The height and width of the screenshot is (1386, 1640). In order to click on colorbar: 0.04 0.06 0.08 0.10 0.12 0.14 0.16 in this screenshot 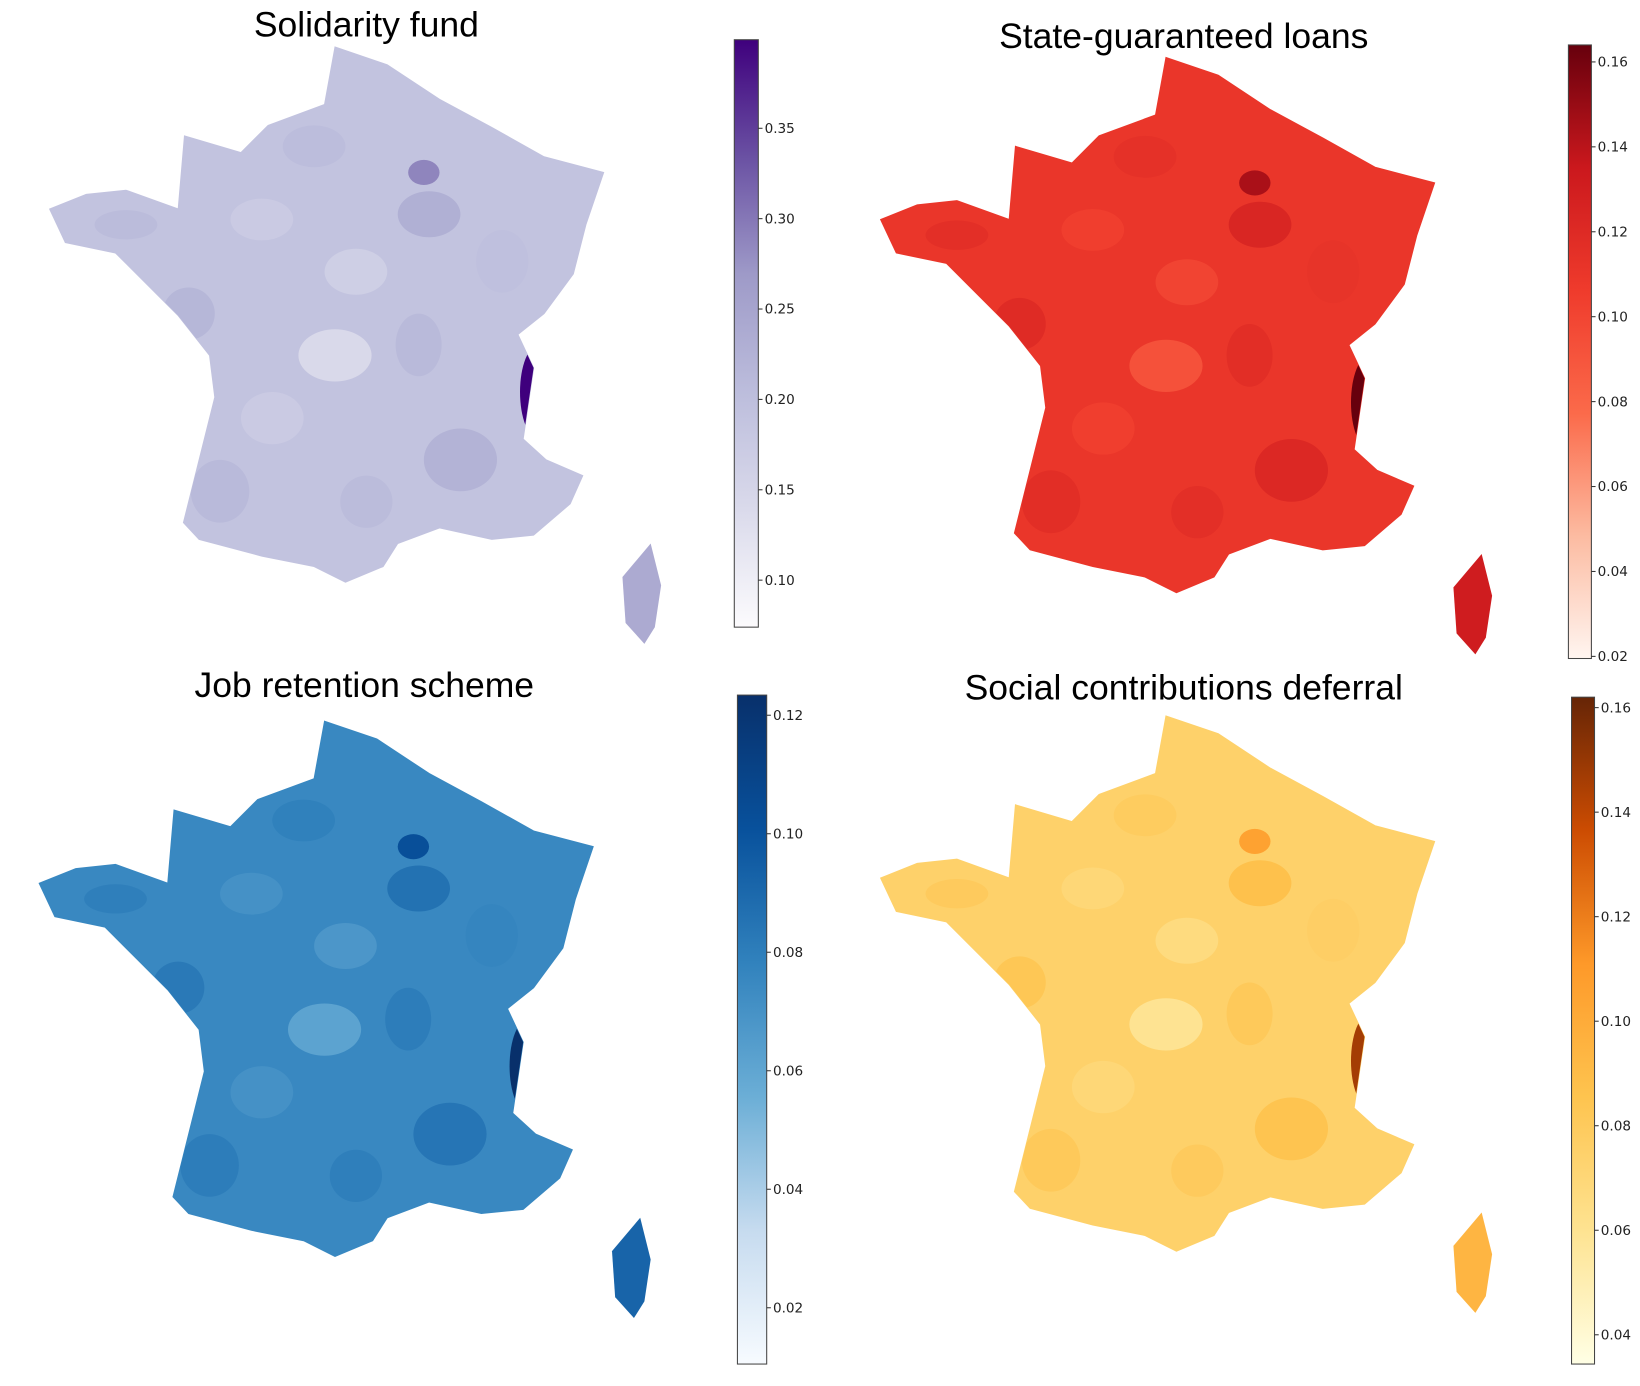, I will do `click(1601, 1030)`.